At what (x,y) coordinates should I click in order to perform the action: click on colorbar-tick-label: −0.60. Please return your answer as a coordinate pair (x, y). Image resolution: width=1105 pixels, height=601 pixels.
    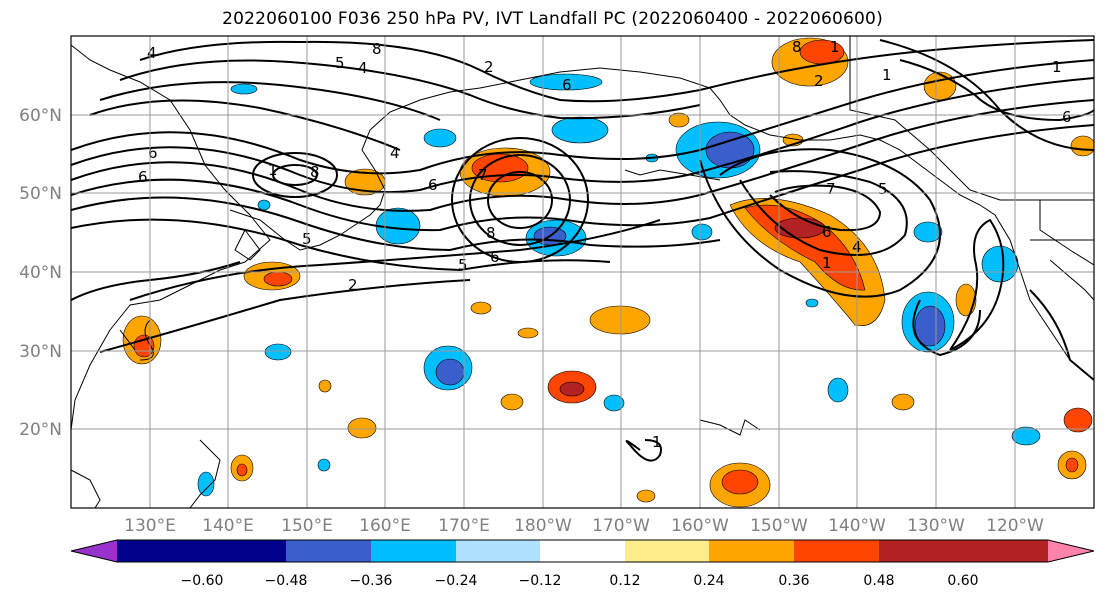
    Looking at the image, I should click on (202, 581).